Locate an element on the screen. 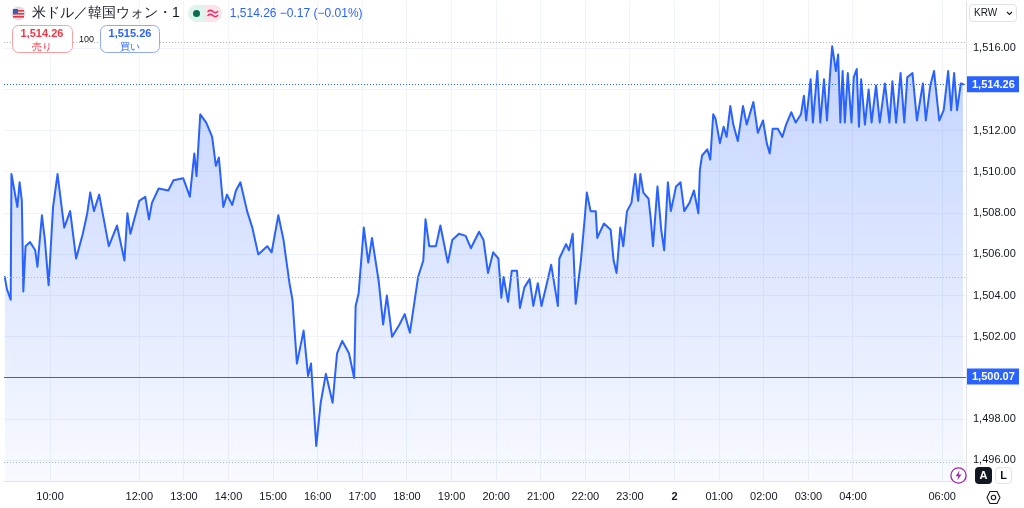  x-tick-label: 17:00 is located at coordinates (362, 495).